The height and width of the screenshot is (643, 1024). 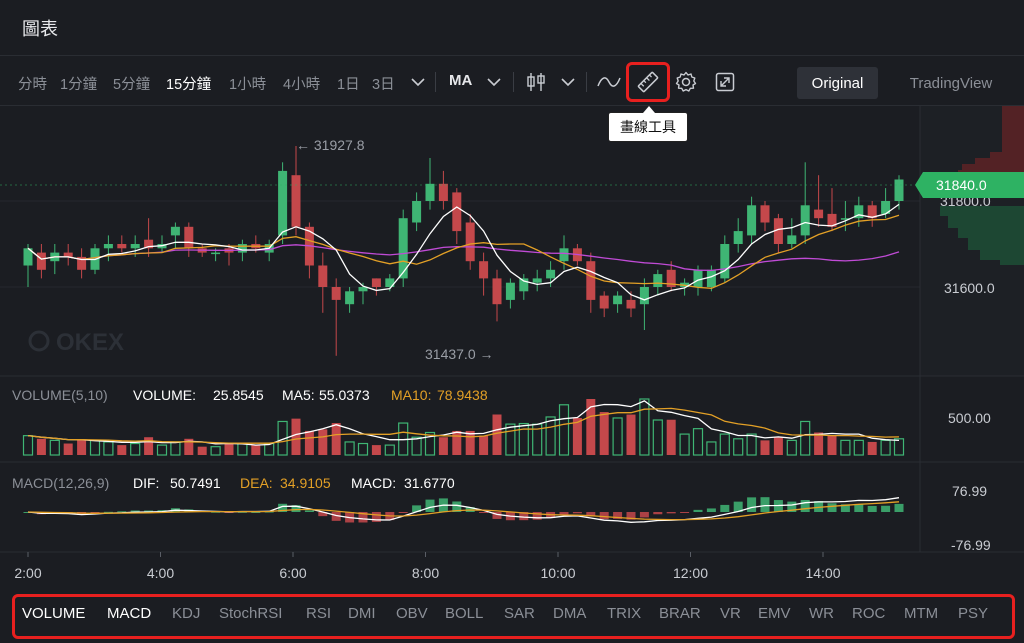 I want to click on indicator-wr: WR, so click(x=821, y=613).